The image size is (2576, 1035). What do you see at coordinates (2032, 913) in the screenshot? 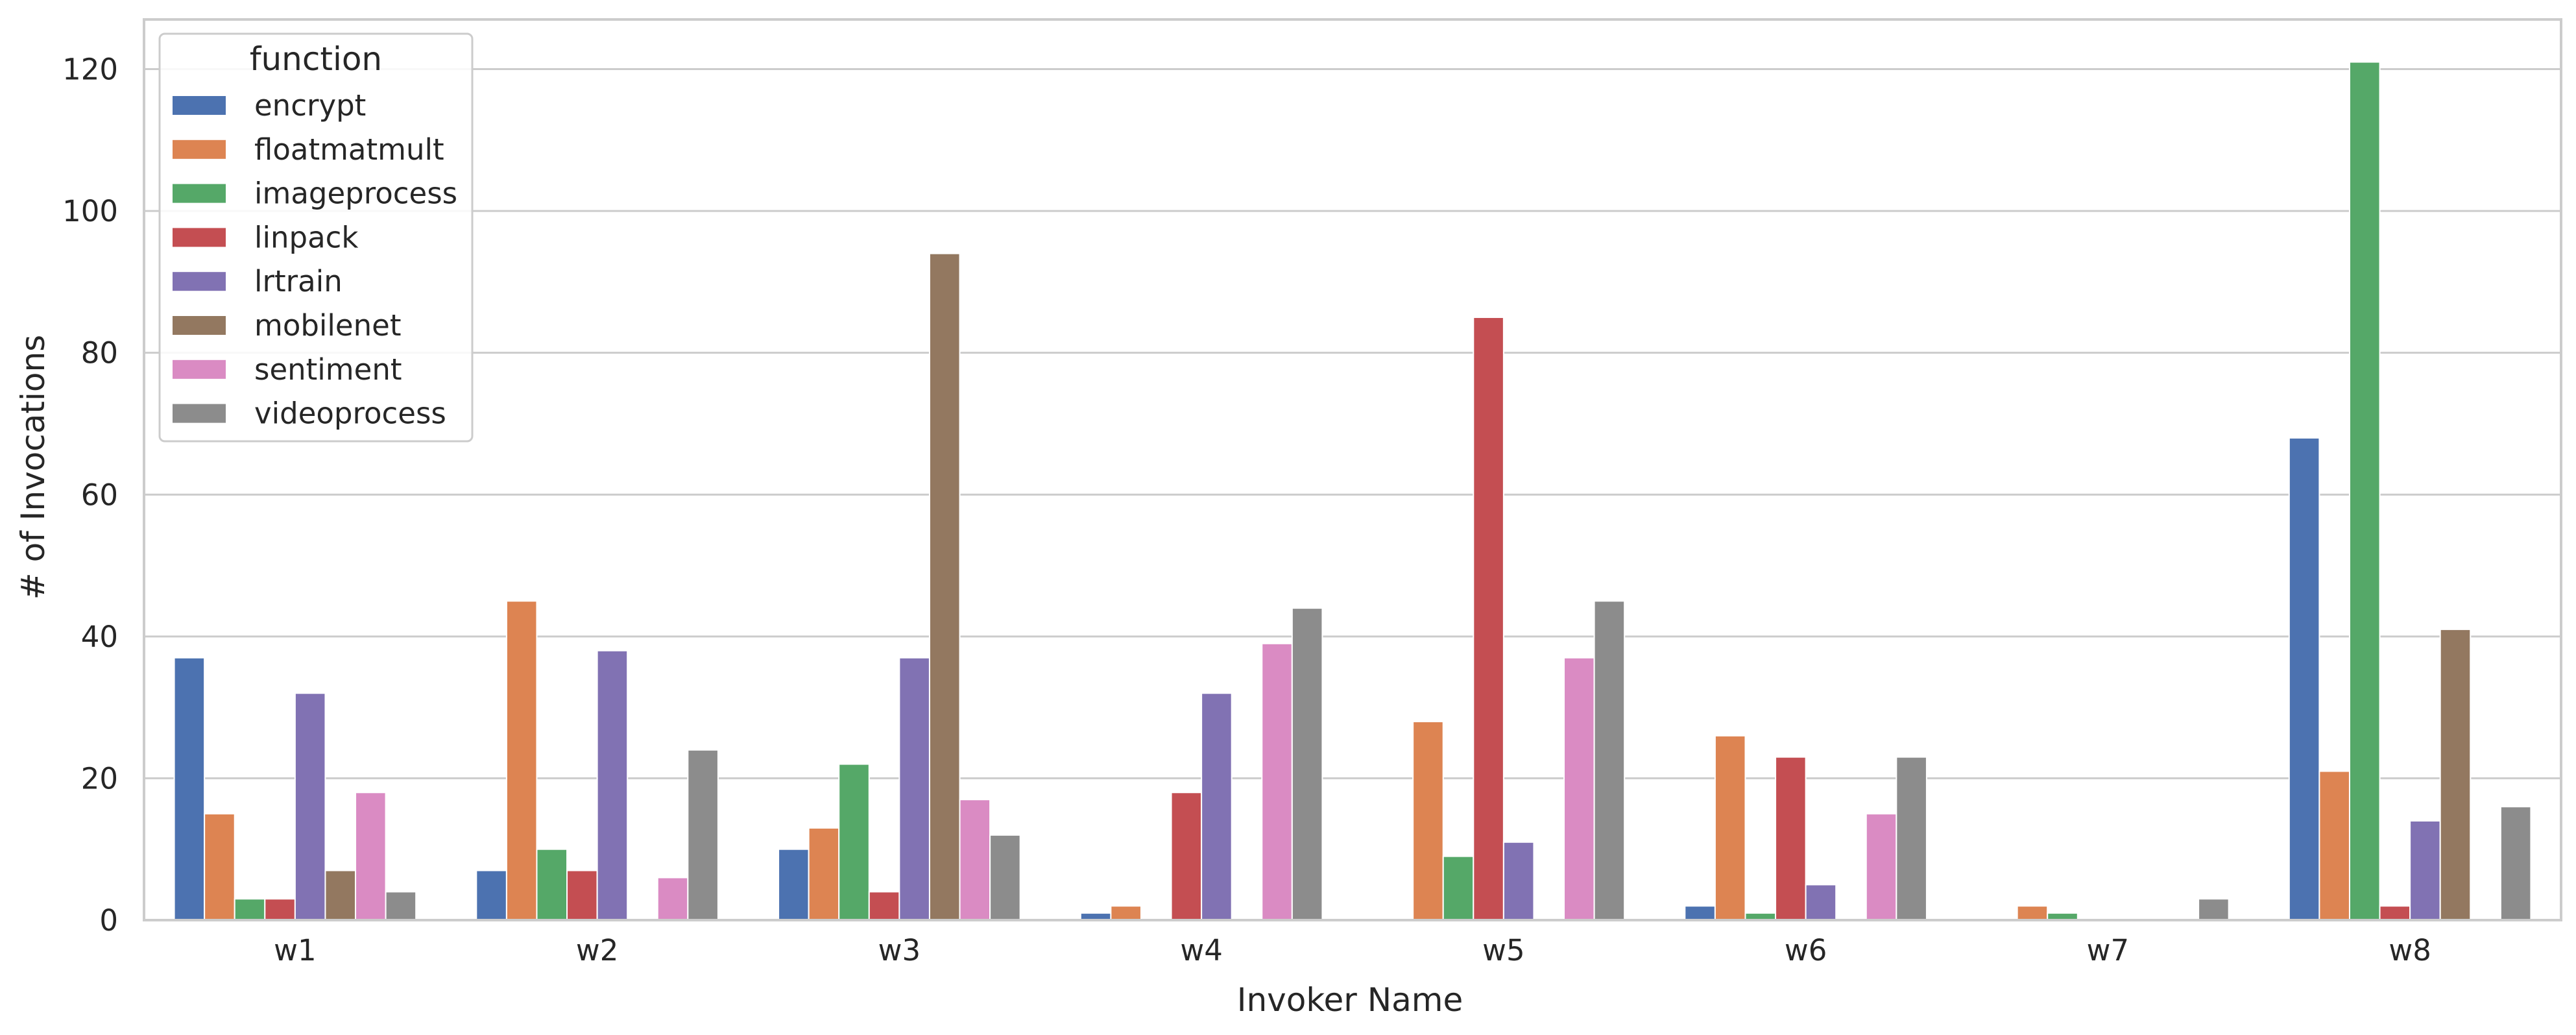
I see `bar-floatmatmult-w7` at bounding box center [2032, 913].